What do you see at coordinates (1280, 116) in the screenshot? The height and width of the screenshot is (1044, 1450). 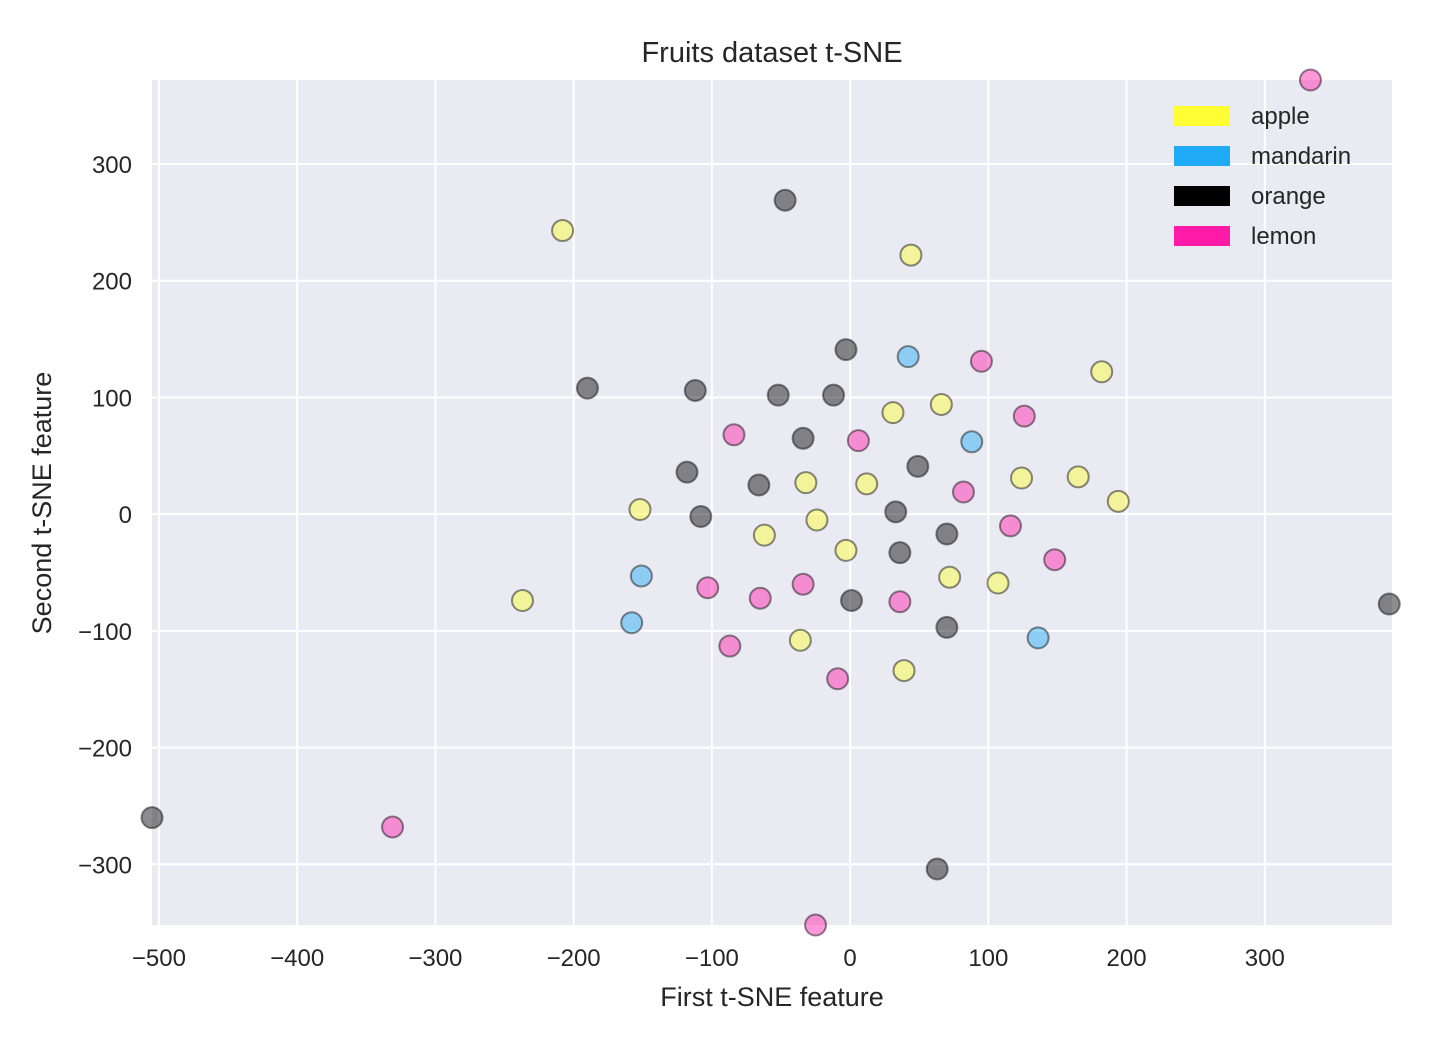 I see `legend-label-apple: apple` at bounding box center [1280, 116].